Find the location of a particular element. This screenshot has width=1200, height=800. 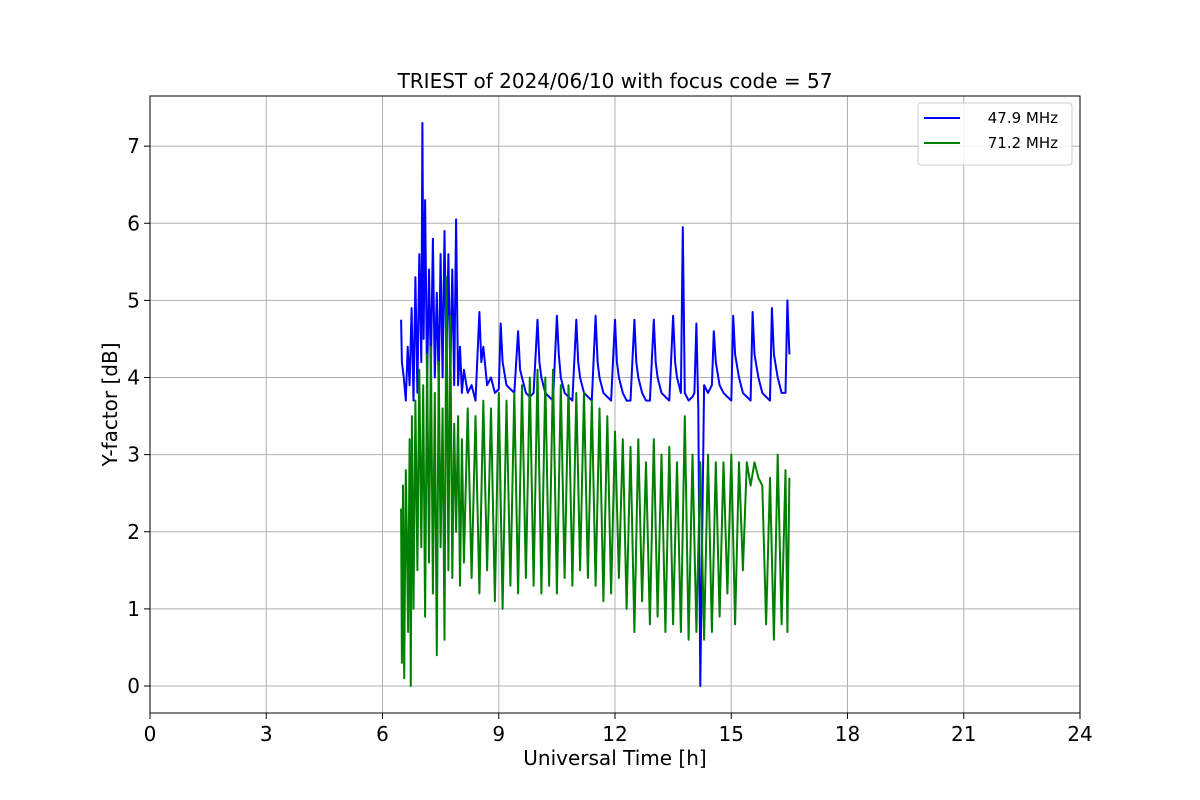

x-tick-label: 3 is located at coordinates (266, 734).